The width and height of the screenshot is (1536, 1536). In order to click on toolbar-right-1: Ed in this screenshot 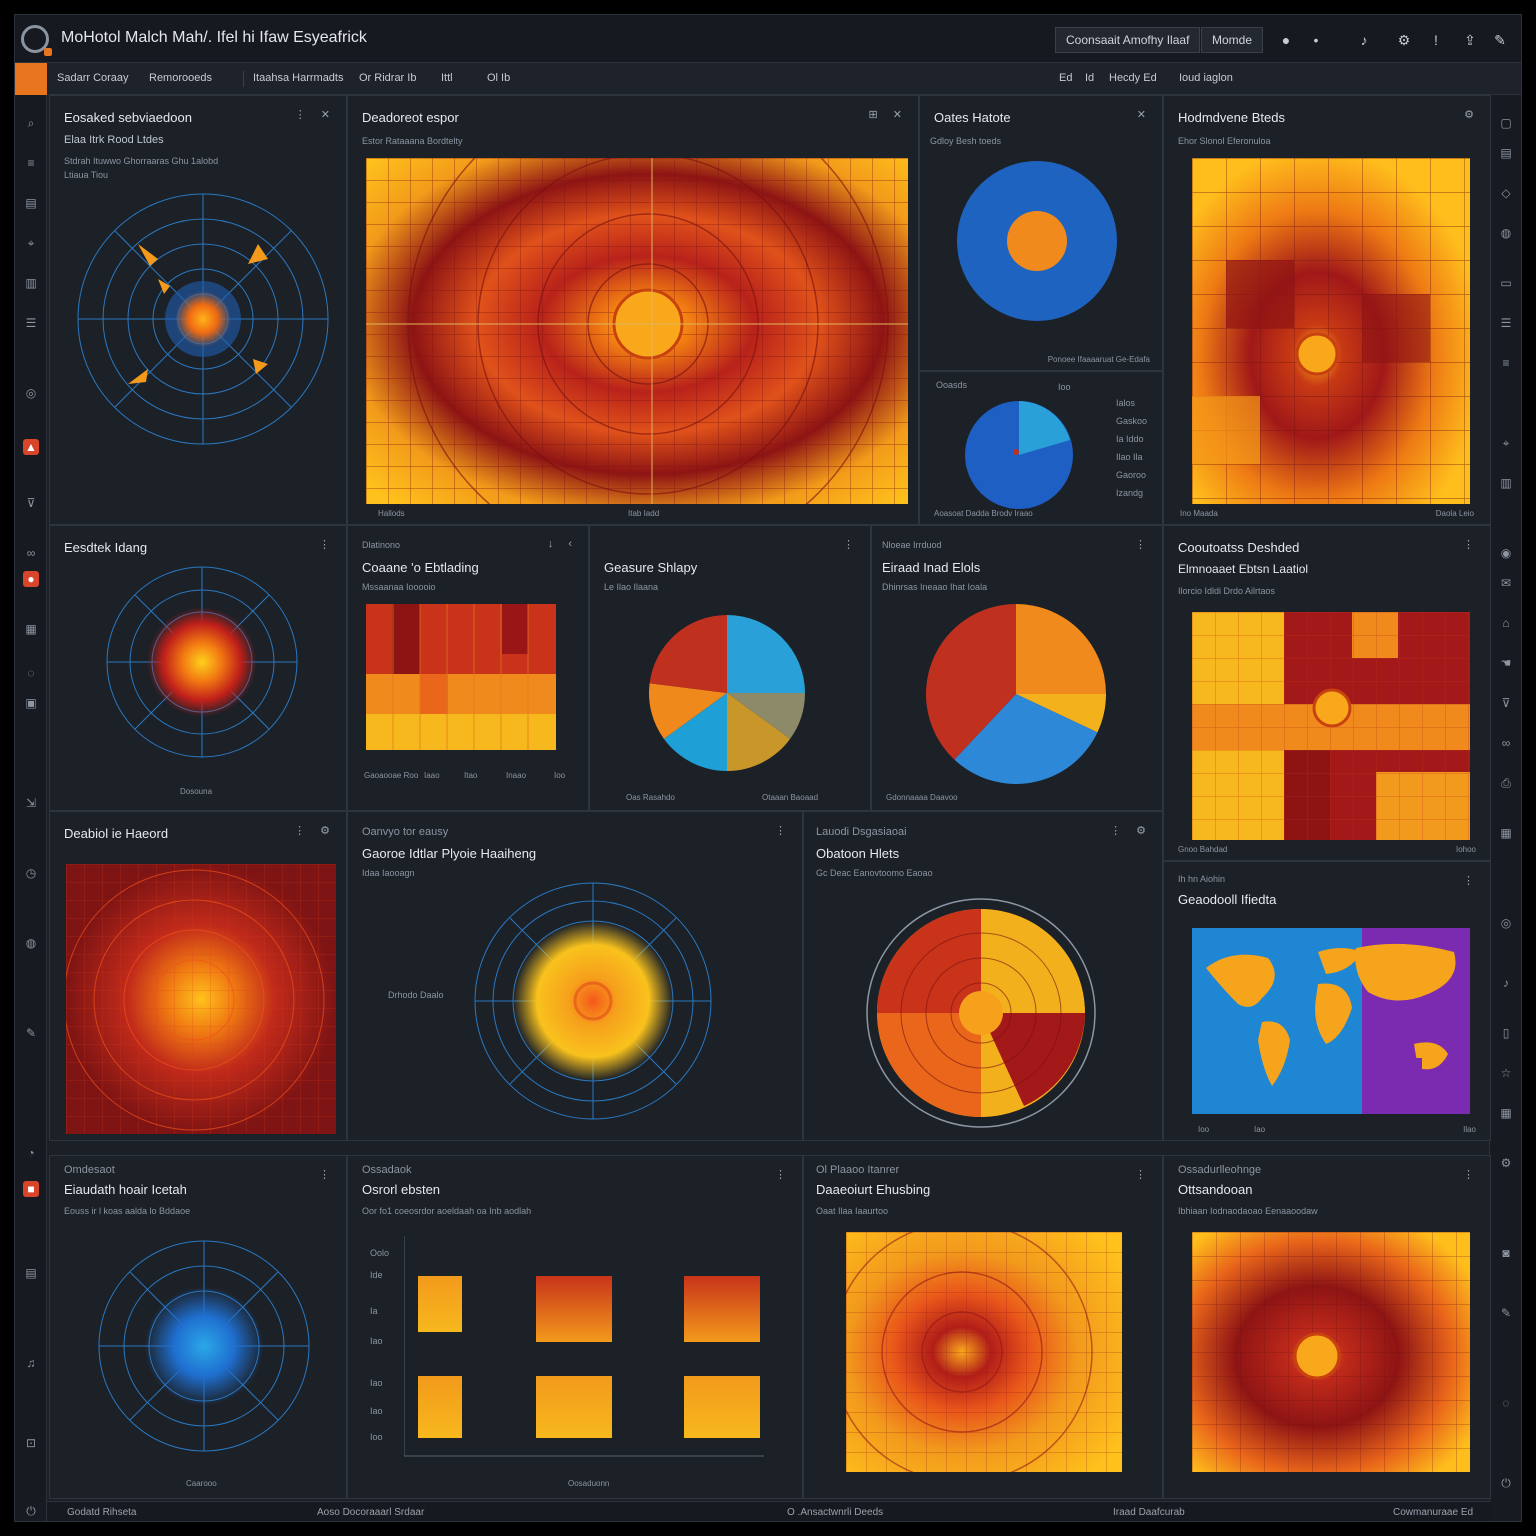, I will do `click(1066, 78)`.